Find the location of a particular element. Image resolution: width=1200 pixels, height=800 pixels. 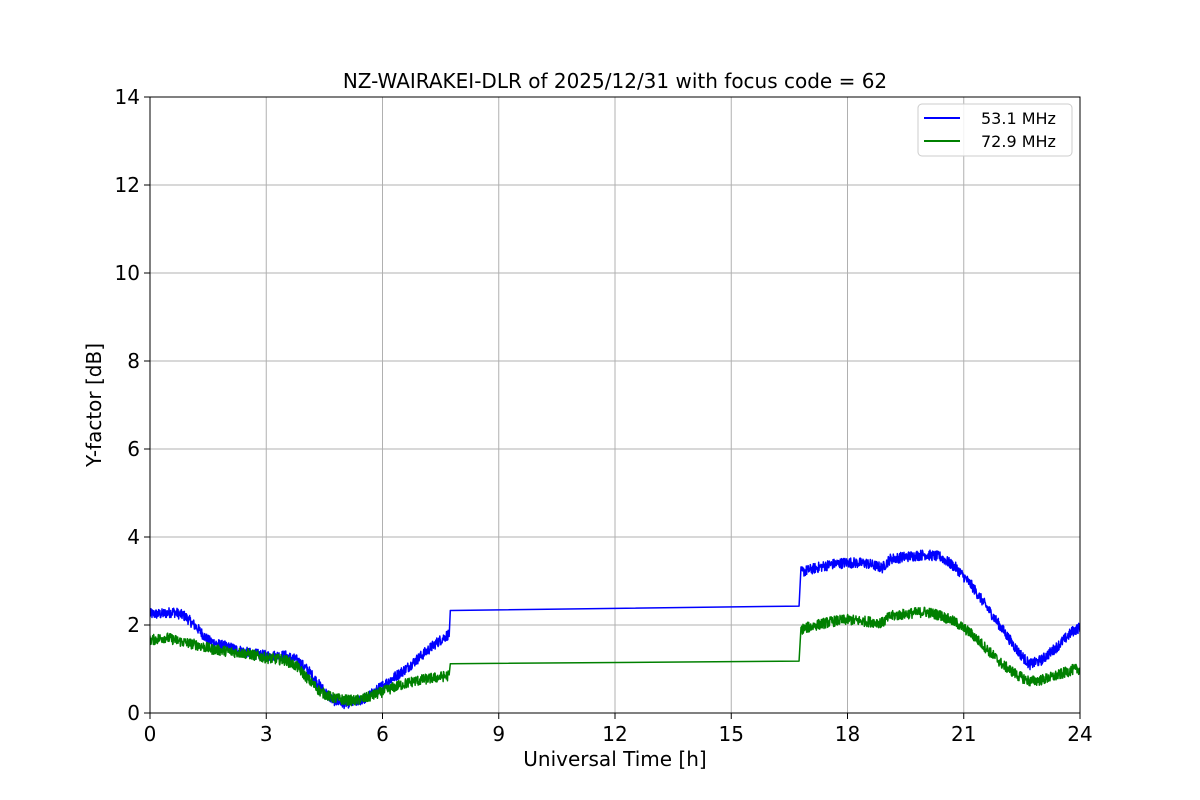

y-tick-label: 10 is located at coordinates (127, 273).